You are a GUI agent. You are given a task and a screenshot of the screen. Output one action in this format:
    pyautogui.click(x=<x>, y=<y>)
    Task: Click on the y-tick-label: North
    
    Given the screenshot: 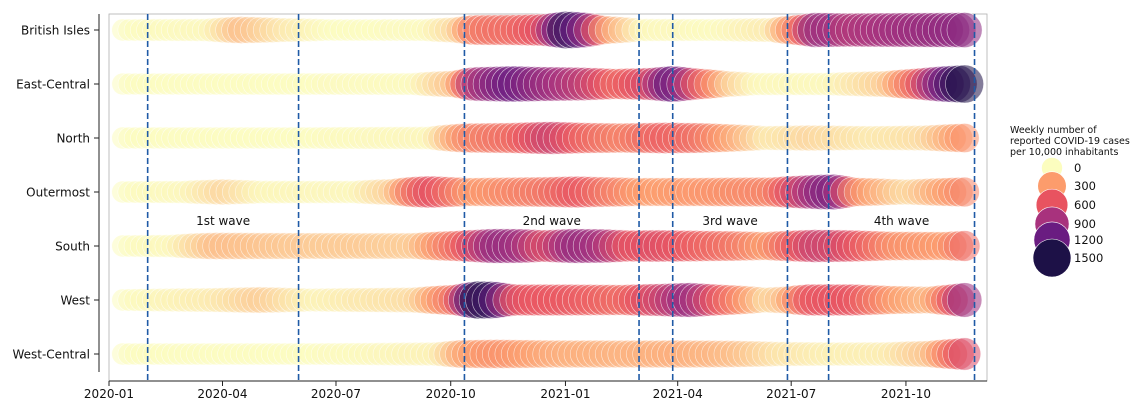 What is the action you would take?
    pyautogui.click(x=73, y=139)
    